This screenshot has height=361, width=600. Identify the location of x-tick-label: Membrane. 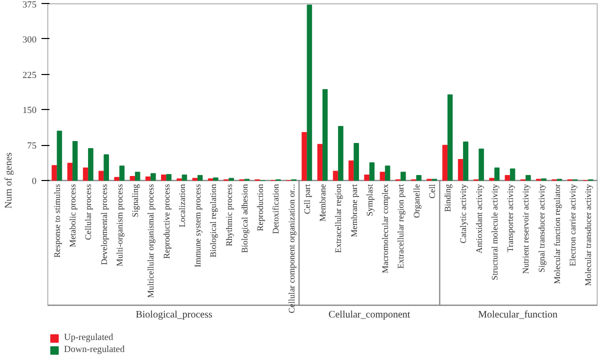
(323, 203).